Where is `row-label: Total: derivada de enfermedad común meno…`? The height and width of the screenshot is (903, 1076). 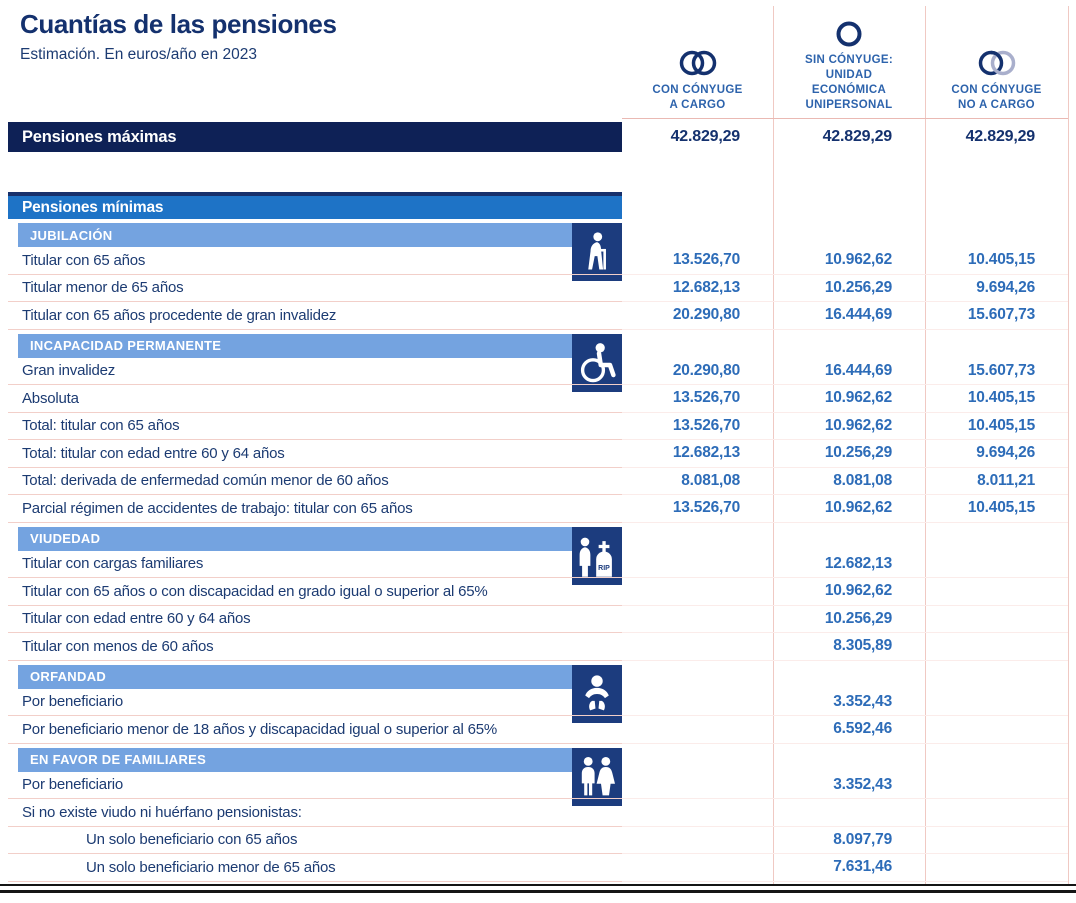
row-label: Total: derivada de enfermedad común meno… is located at coordinates (315, 481).